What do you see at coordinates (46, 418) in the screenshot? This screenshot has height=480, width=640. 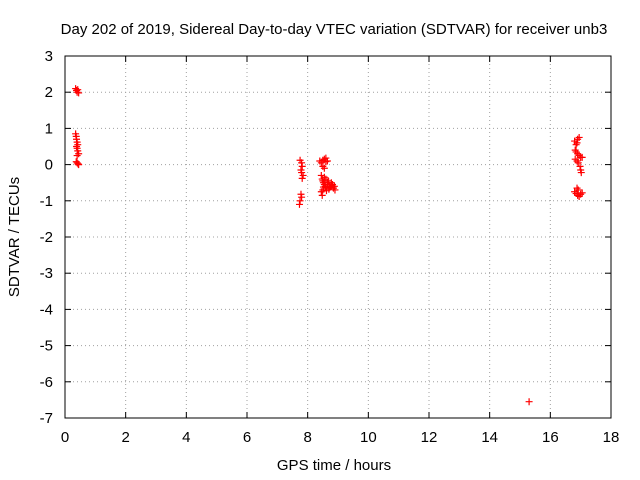 I see `y-tick-label: -7` at bounding box center [46, 418].